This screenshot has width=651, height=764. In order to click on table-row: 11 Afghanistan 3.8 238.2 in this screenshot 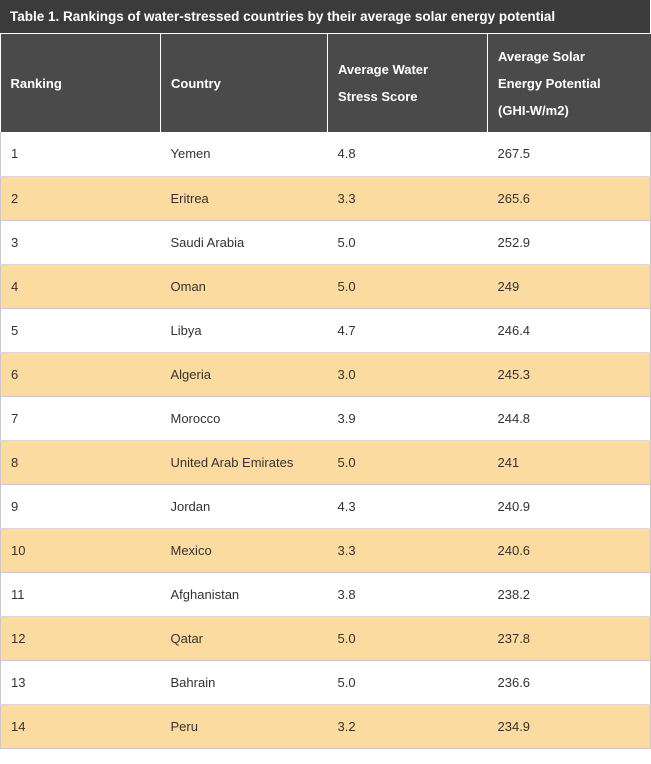, I will do `click(325, 594)`.